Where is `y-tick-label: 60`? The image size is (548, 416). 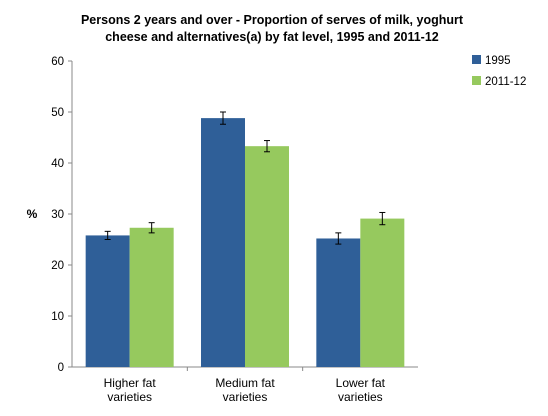 y-tick-label: 60 is located at coordinates (57, 62).